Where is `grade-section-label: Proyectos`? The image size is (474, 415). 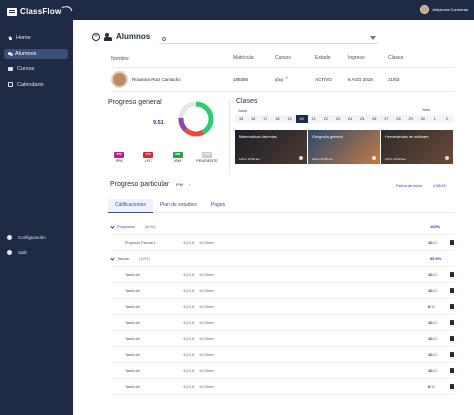
grade-section-label: Proyectos is located at coordinates (126, 226).